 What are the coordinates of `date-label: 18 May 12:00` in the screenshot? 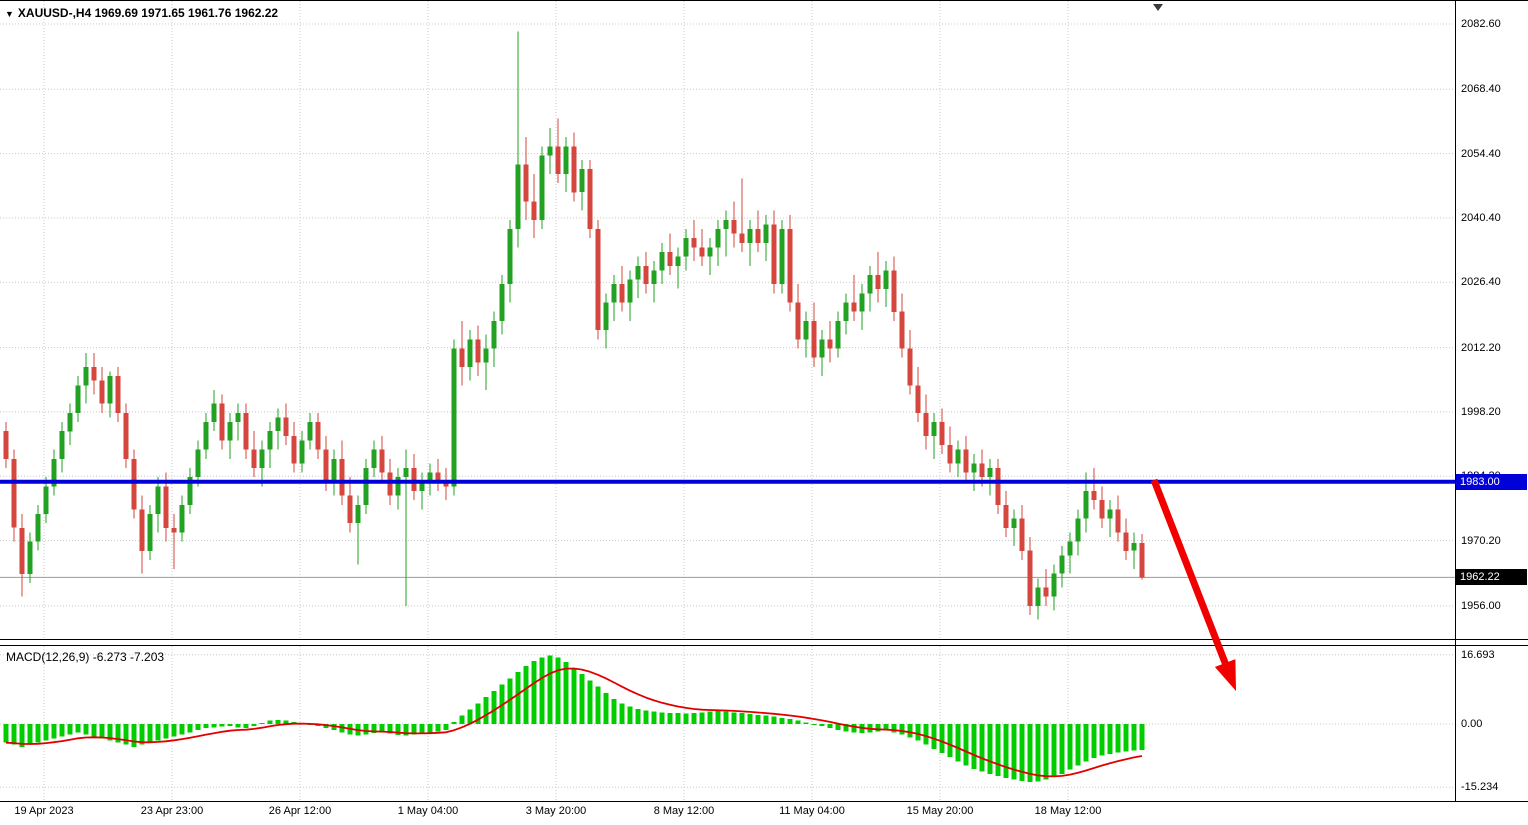 It's located at (1068, 811).